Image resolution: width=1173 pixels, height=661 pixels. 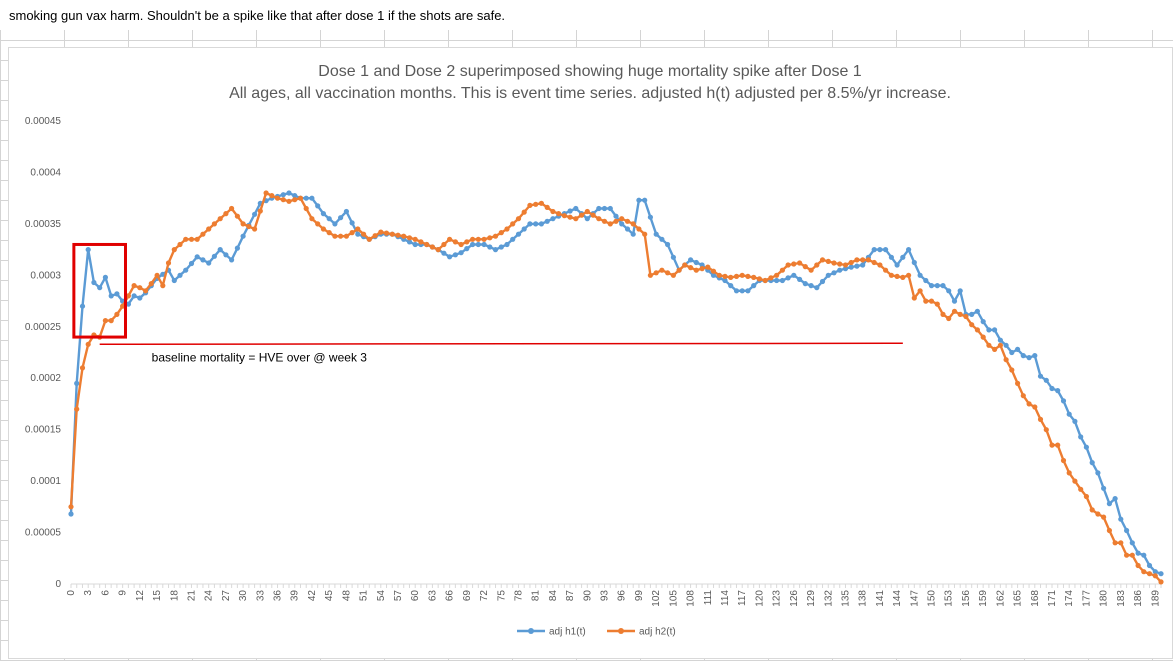 I want to click on x-tick-label: 153, so click(x=949, y=598).